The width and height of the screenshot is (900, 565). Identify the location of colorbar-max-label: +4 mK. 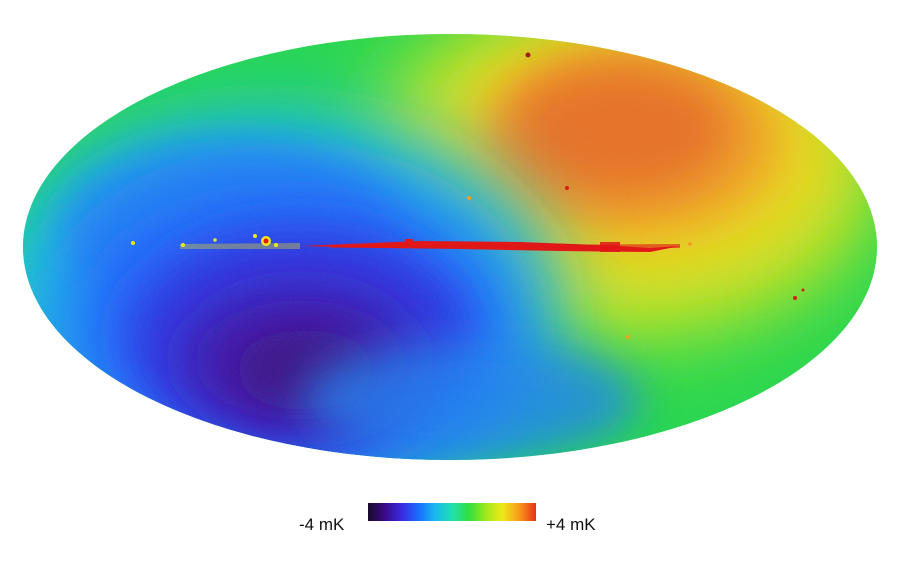
(571, 524).